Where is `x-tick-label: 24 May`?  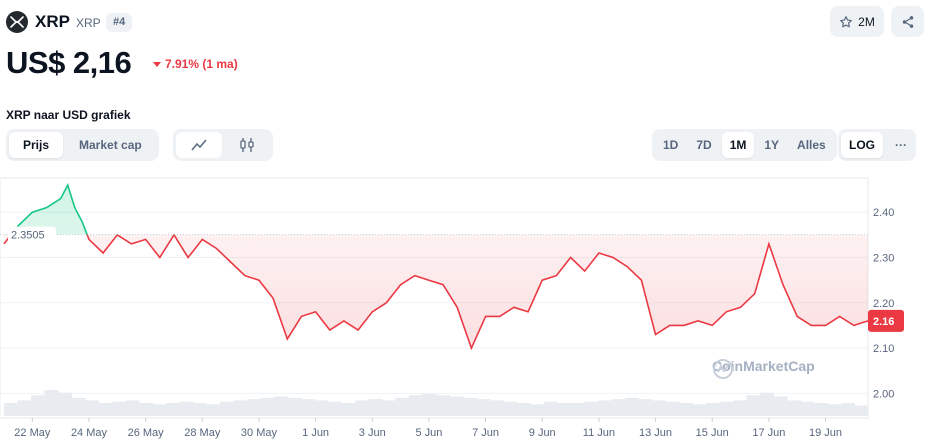 x-tick-label: 24 May is located at coordinates (89, 433).